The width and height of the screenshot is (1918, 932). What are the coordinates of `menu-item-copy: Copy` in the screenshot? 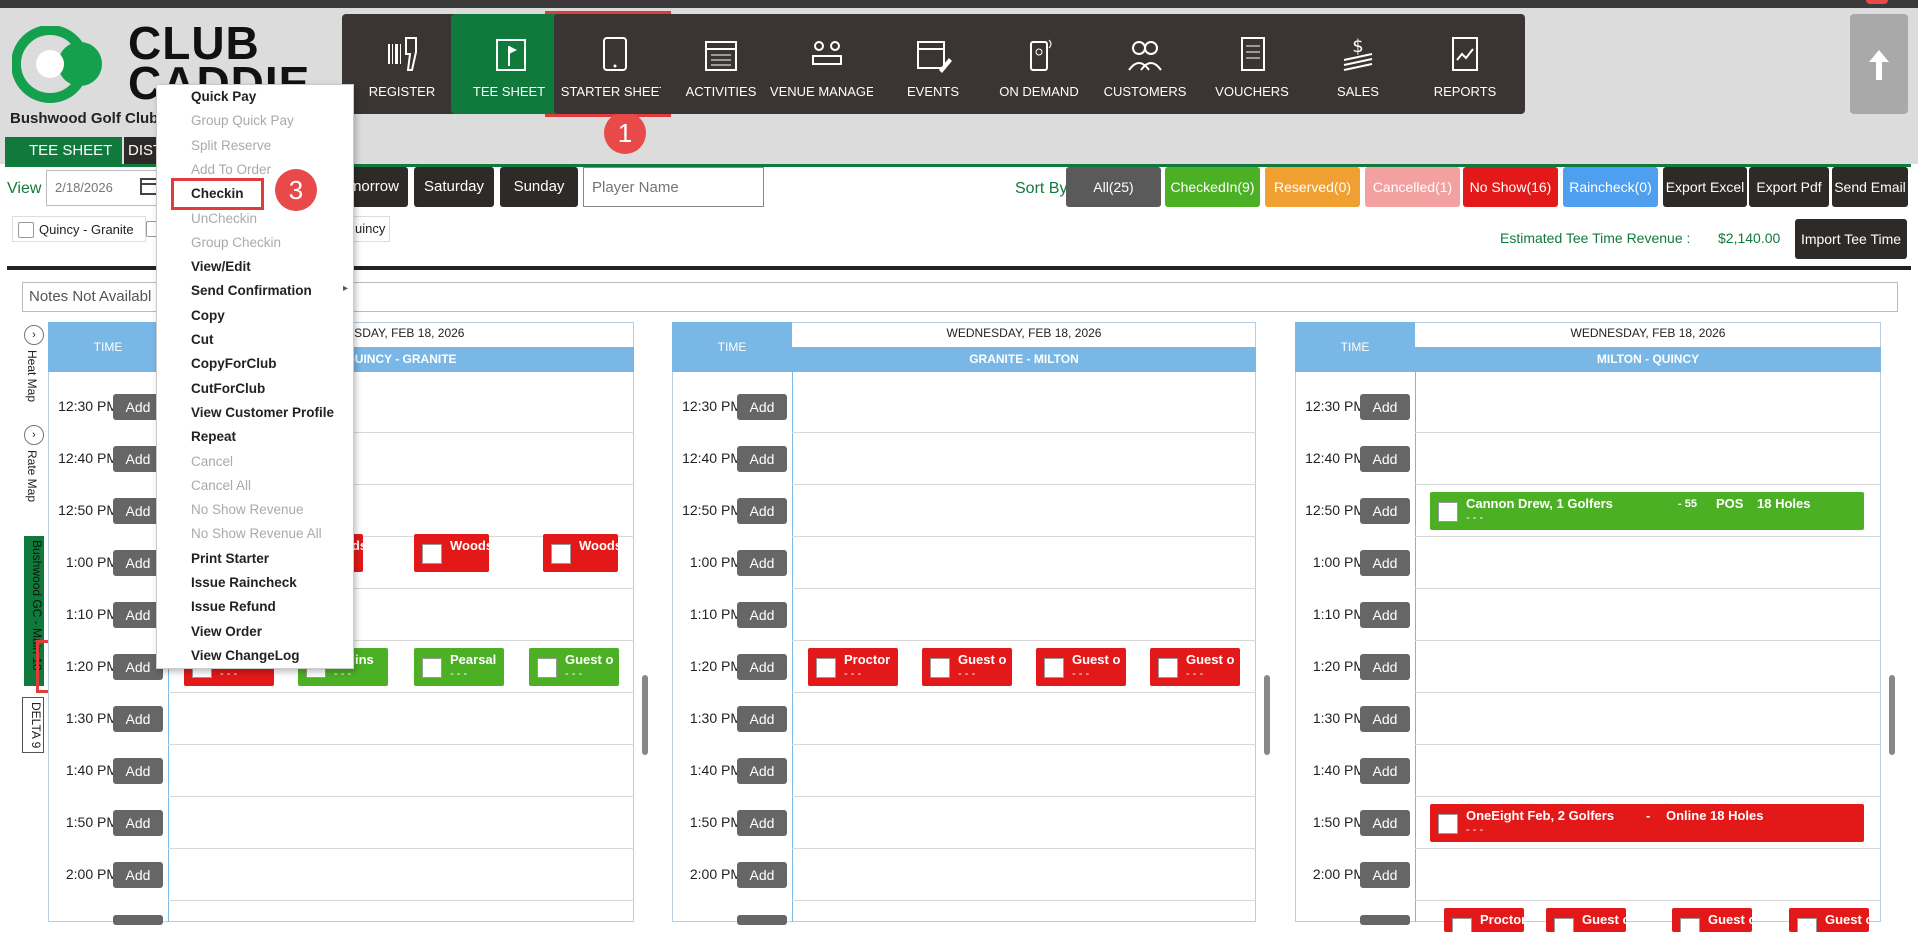 It's located at (208, 315).